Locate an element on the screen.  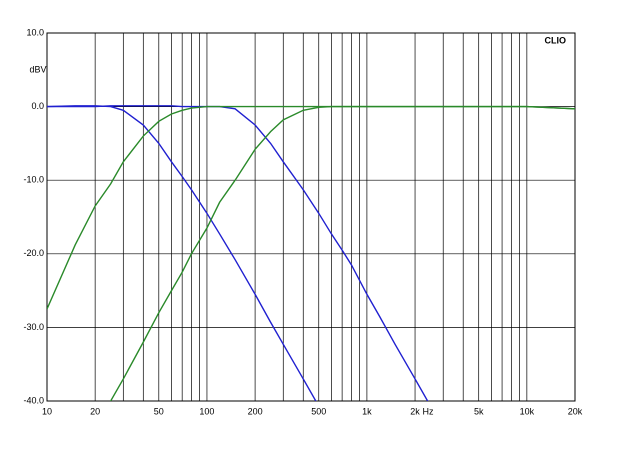
x-tick-label: 200 is located at coordinates (255, 411).